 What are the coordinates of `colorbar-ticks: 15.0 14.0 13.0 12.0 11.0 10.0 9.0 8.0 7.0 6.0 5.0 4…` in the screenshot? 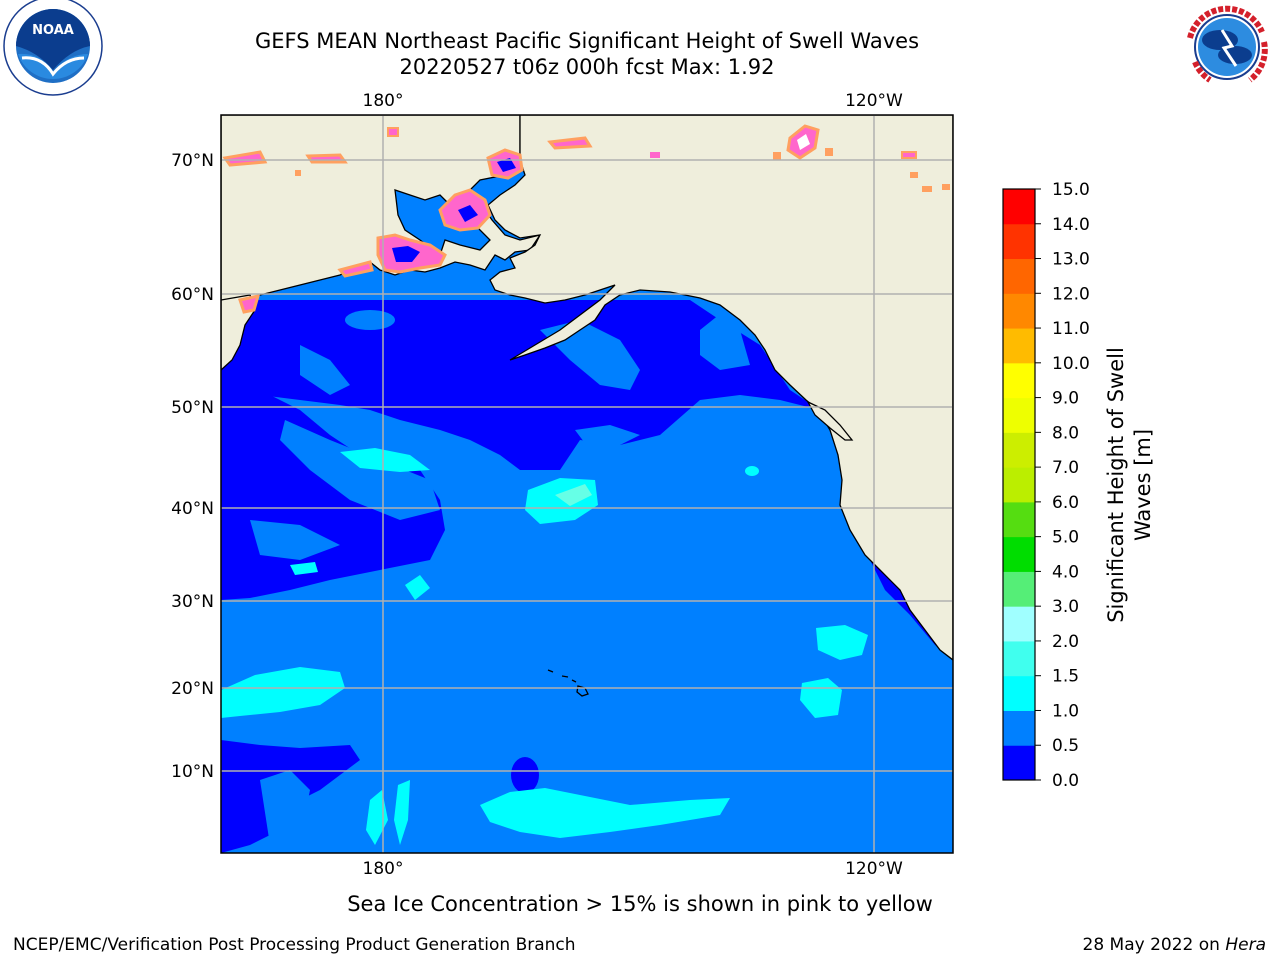 It's located at (1062, 485).